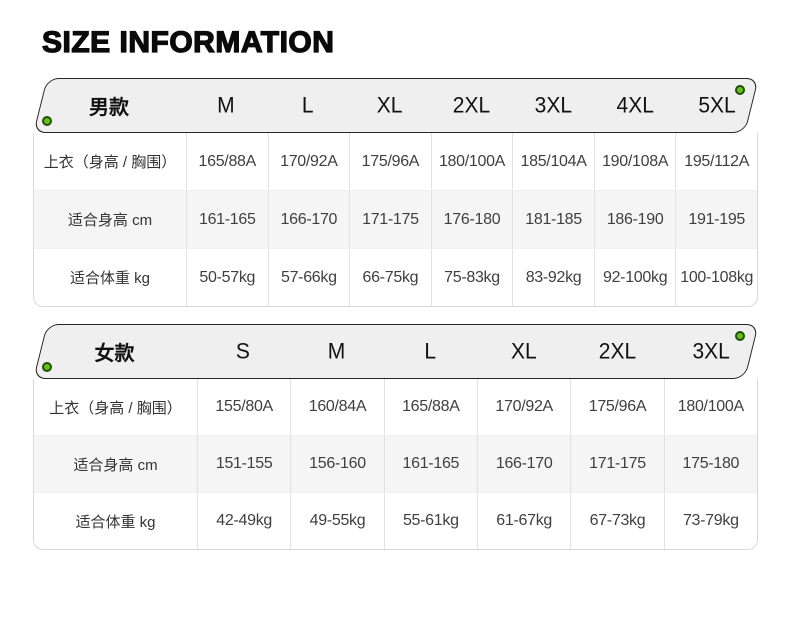 This screenshot has width=790, height=621. What do you see at coordinates (710, 521) in the screenshot?
I see `size-value-cell: 73-79kg` at bounding box center [710, 521].